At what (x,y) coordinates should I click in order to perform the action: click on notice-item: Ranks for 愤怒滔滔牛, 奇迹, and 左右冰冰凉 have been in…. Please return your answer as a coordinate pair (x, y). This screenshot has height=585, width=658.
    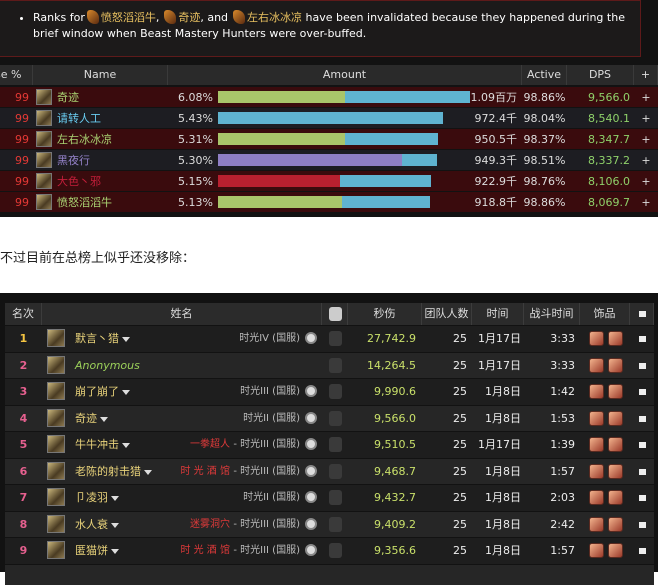
    Looking at the image, I should click on (332, 26).